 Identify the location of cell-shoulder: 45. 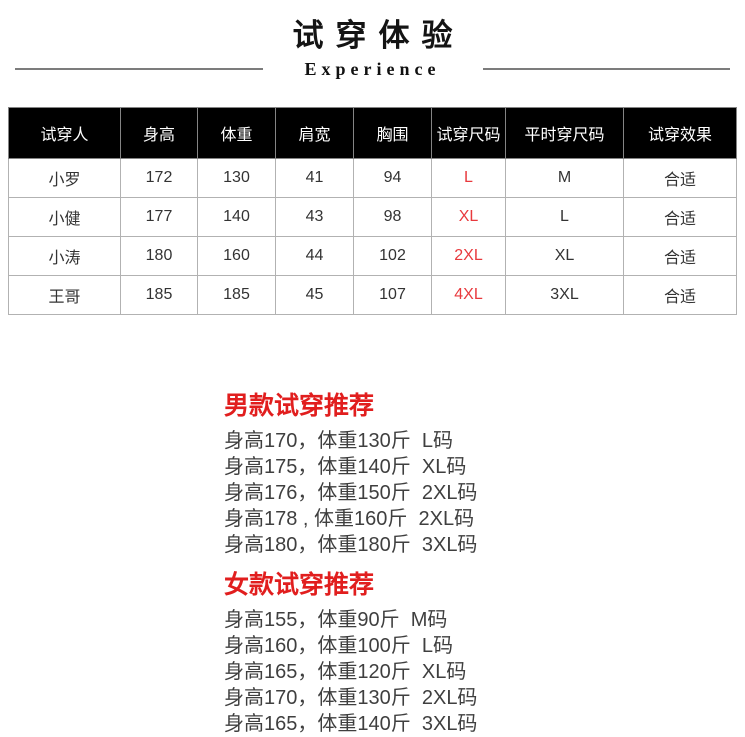
(314, 295).